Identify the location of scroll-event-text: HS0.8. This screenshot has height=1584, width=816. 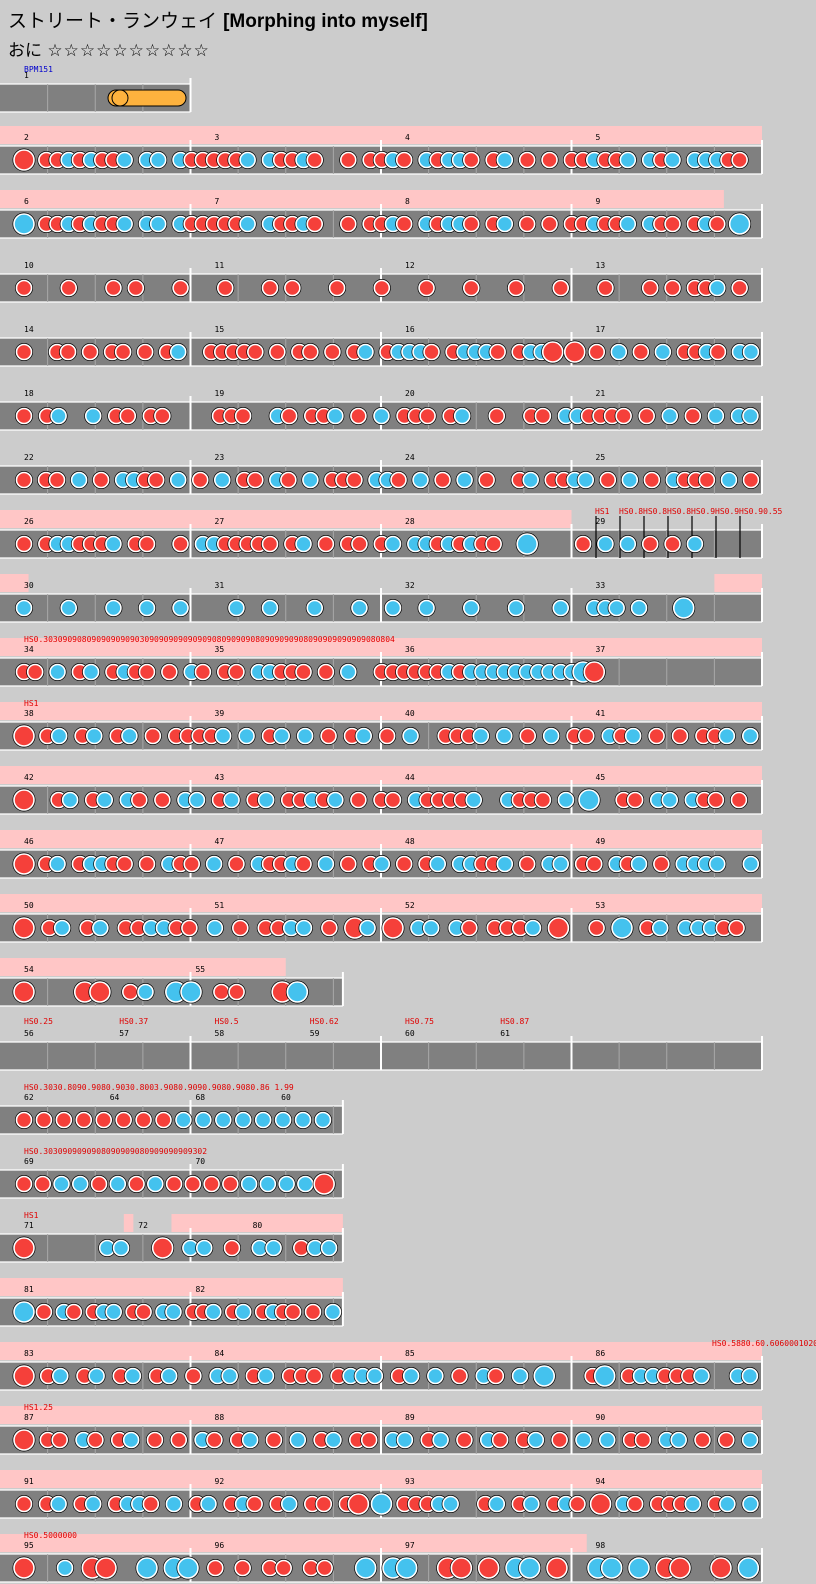
(631, 511).